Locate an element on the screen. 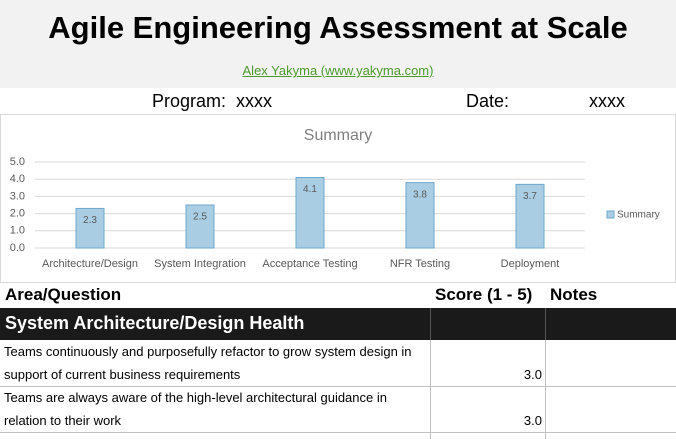 The height and width of the screenshot is (439, 676). section-title: System Architecture/Design Health is located at coordinates (155, 323).